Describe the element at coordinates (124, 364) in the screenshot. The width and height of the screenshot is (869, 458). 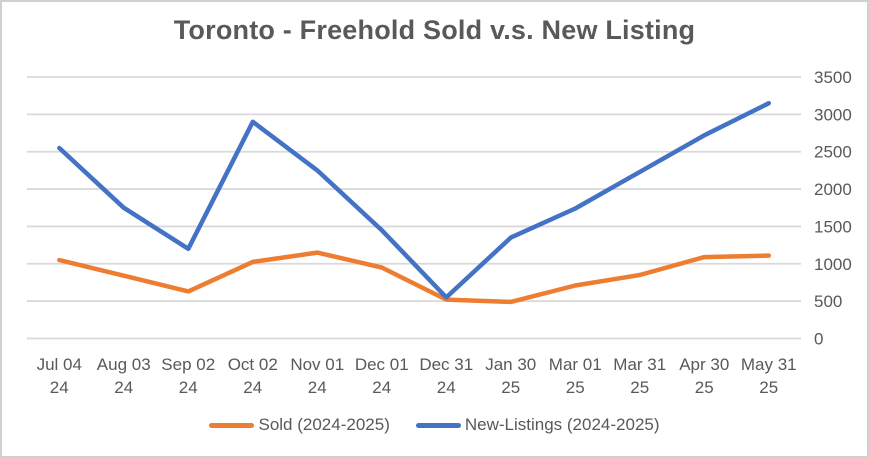
I see `x-axis-tick-label: Aug 03` at that location.